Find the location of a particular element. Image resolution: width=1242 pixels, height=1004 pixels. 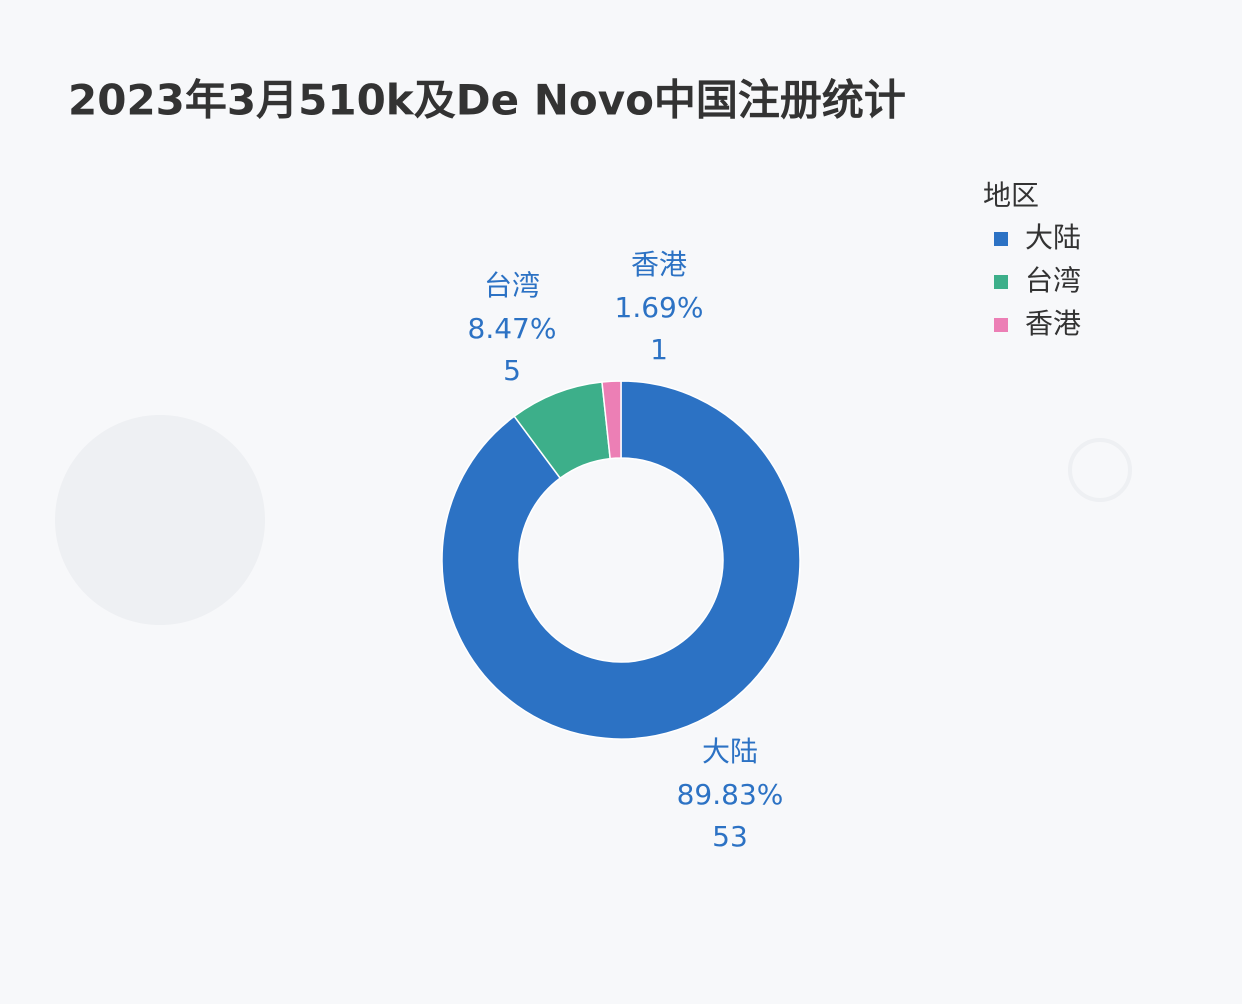

slice-label-value: 53 is located at coordinates (730, 836).